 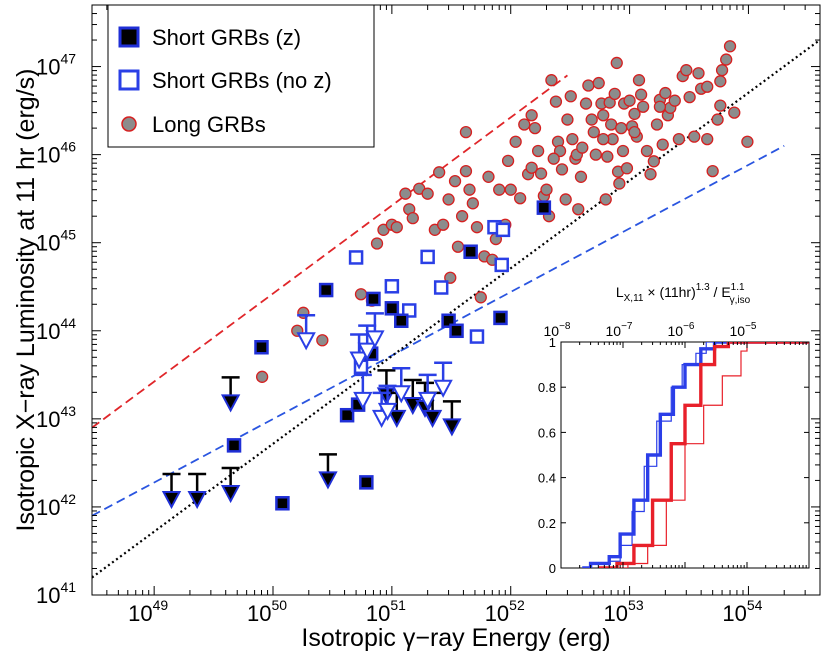 What do you see at coordinates (547, 387) in the screenshot?
I see `inset-y-tick-label: 0.8` at bounding box center [547, 387].